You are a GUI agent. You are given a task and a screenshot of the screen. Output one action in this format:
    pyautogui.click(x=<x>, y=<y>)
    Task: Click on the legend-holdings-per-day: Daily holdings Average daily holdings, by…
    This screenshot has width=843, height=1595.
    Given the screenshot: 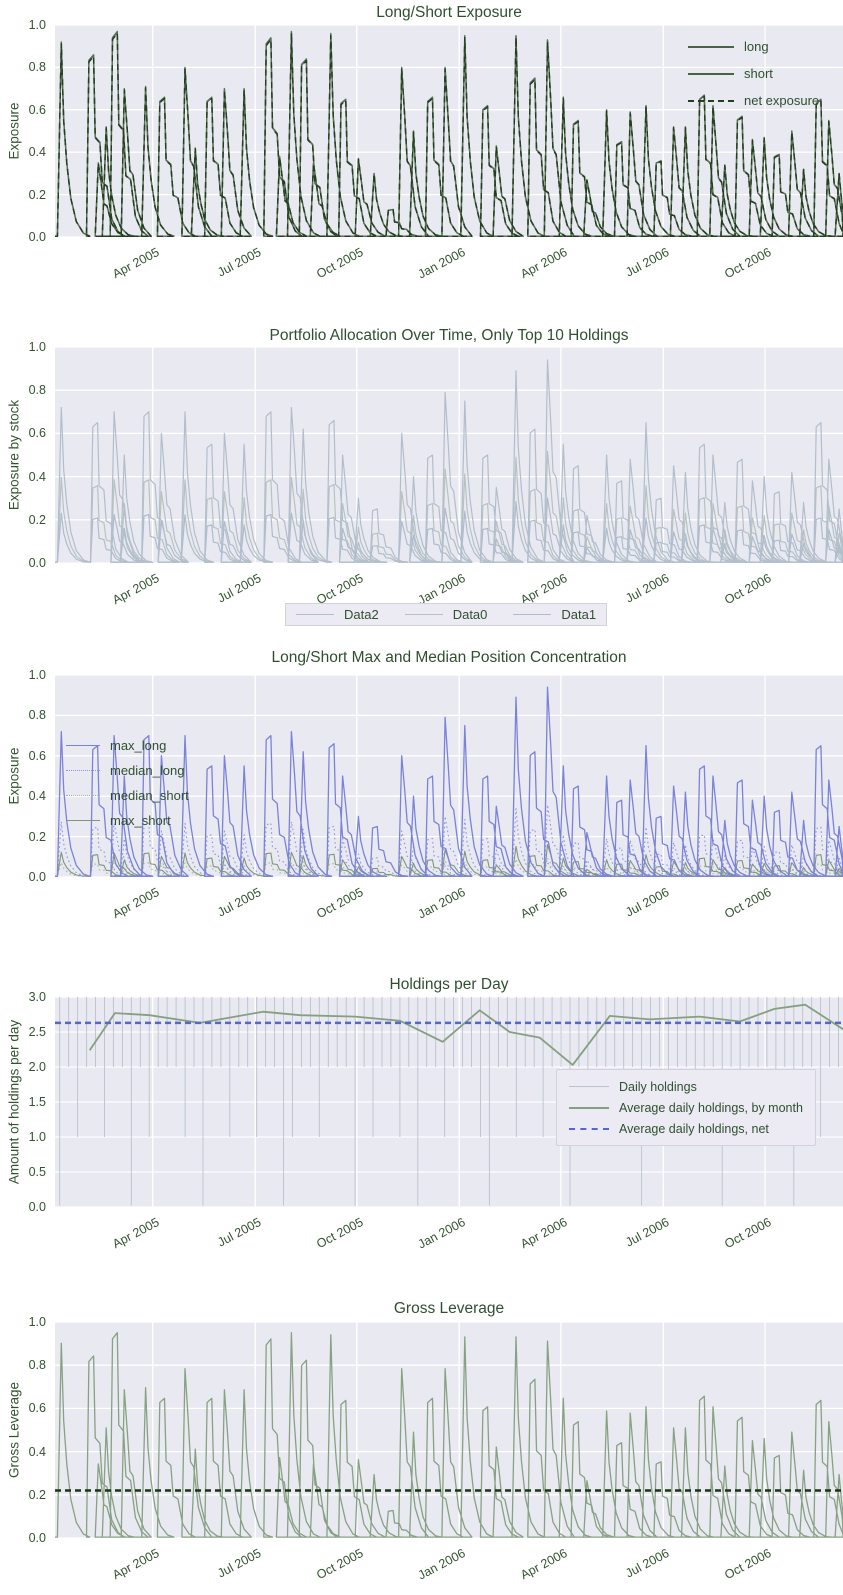 What is the action you would take?
    pyautogui.click(x=686, y=1107)
    